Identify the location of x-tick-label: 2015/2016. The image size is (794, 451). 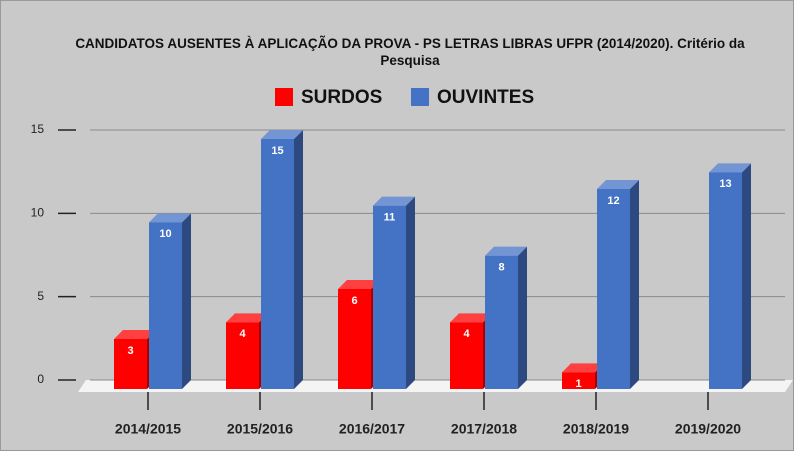
(260, 429).